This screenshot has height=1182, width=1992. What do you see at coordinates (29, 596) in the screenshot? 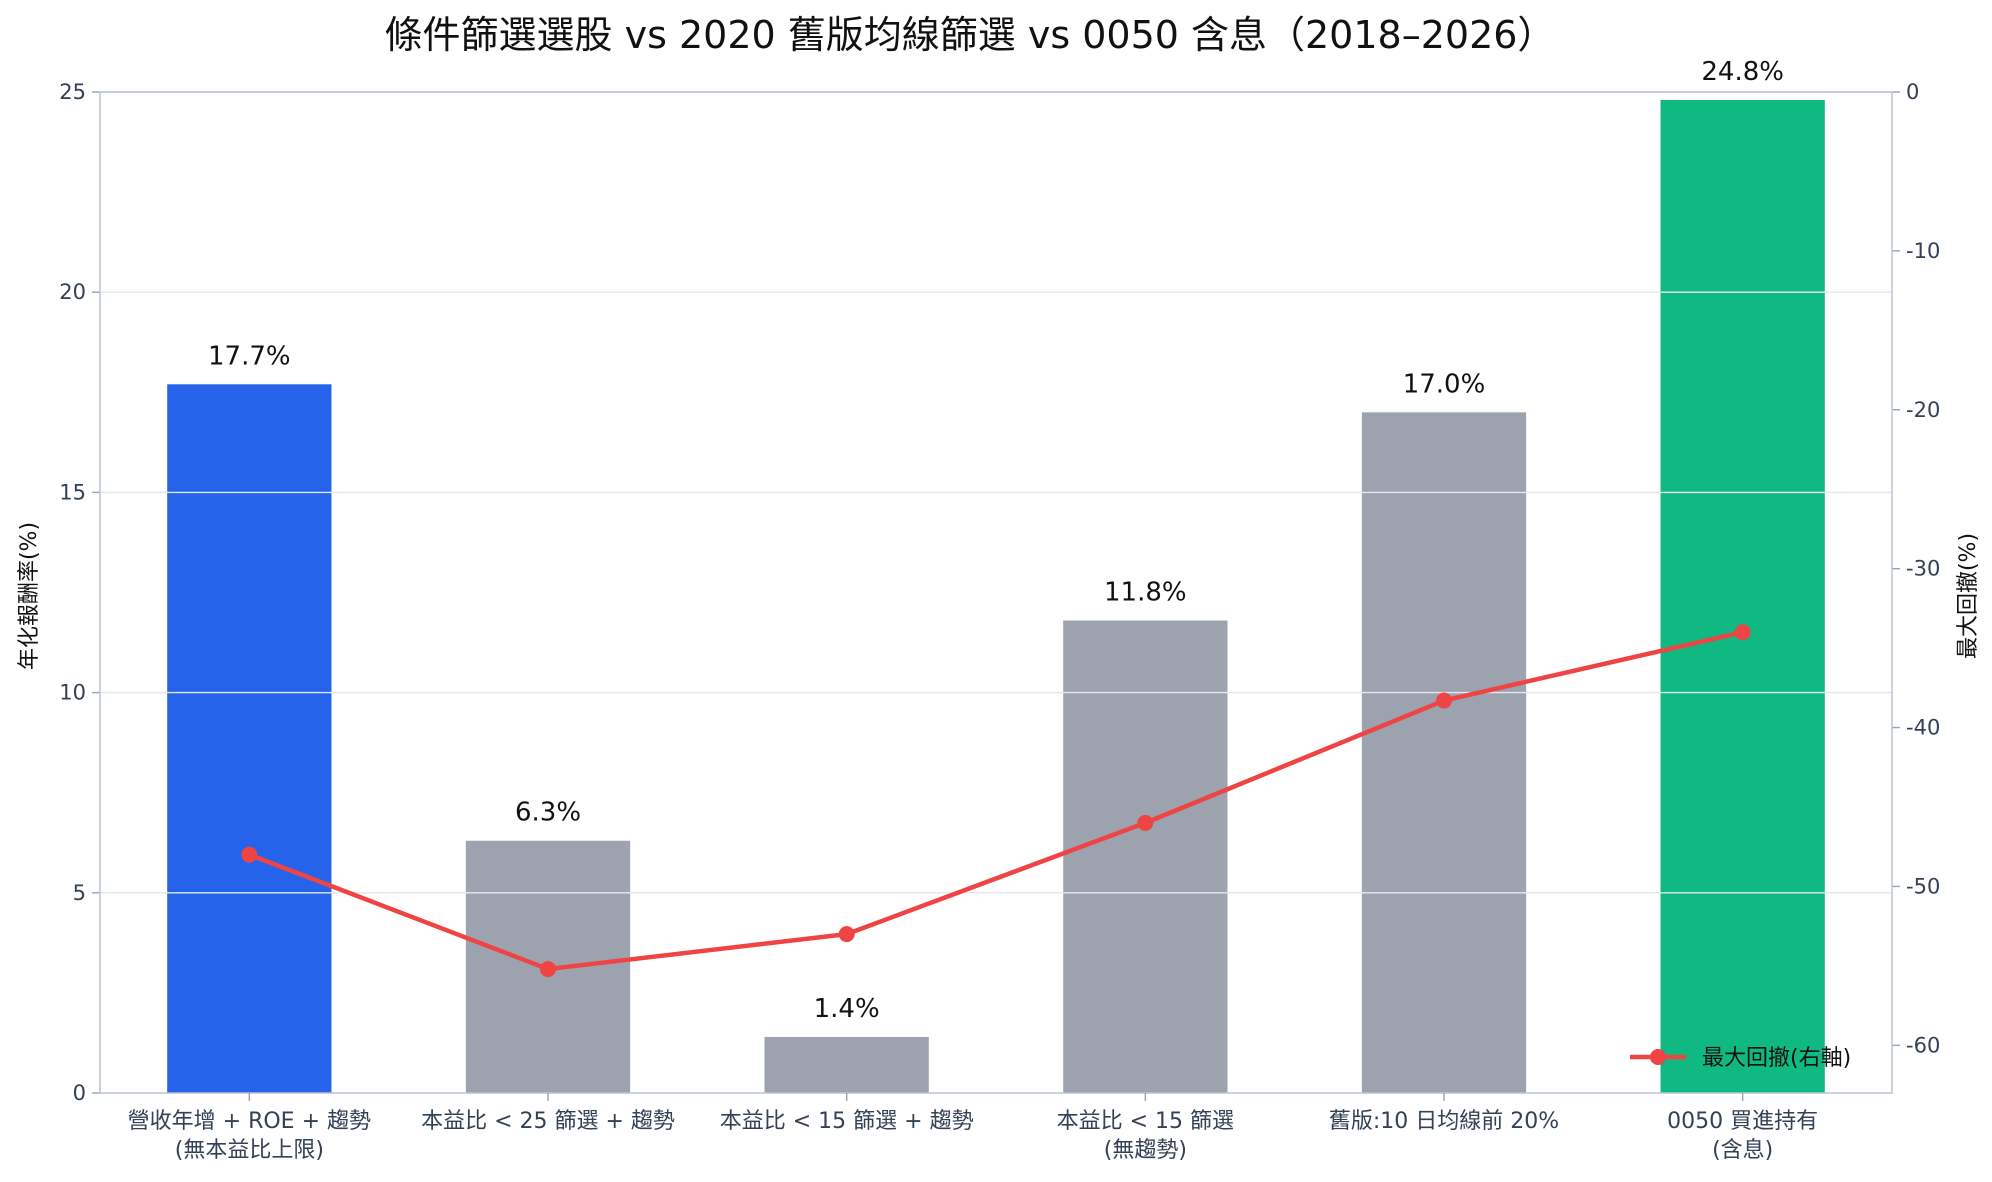
I see `y-axis-title: 年化報酬率(%)` at bounding box center [29, 596].